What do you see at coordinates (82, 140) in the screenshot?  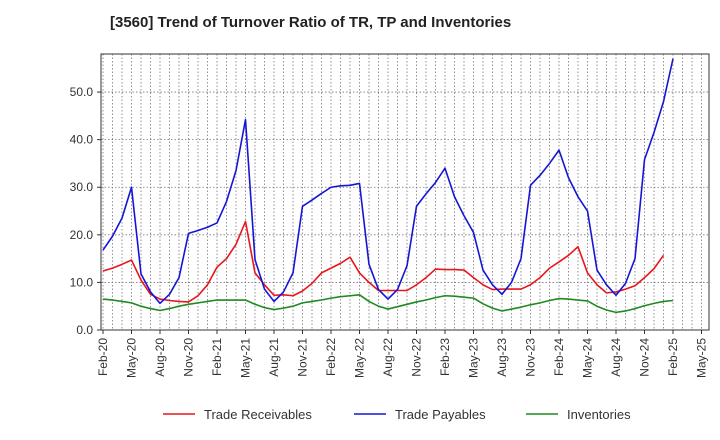 I see `y-tick-label: 40.0` at bounding box center [82, 140].